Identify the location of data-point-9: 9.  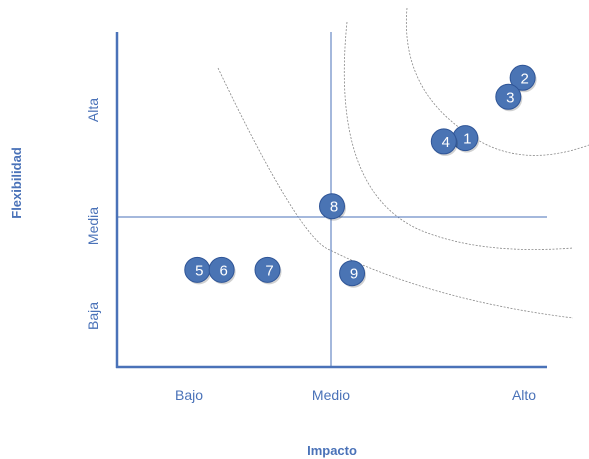
(353, 274).